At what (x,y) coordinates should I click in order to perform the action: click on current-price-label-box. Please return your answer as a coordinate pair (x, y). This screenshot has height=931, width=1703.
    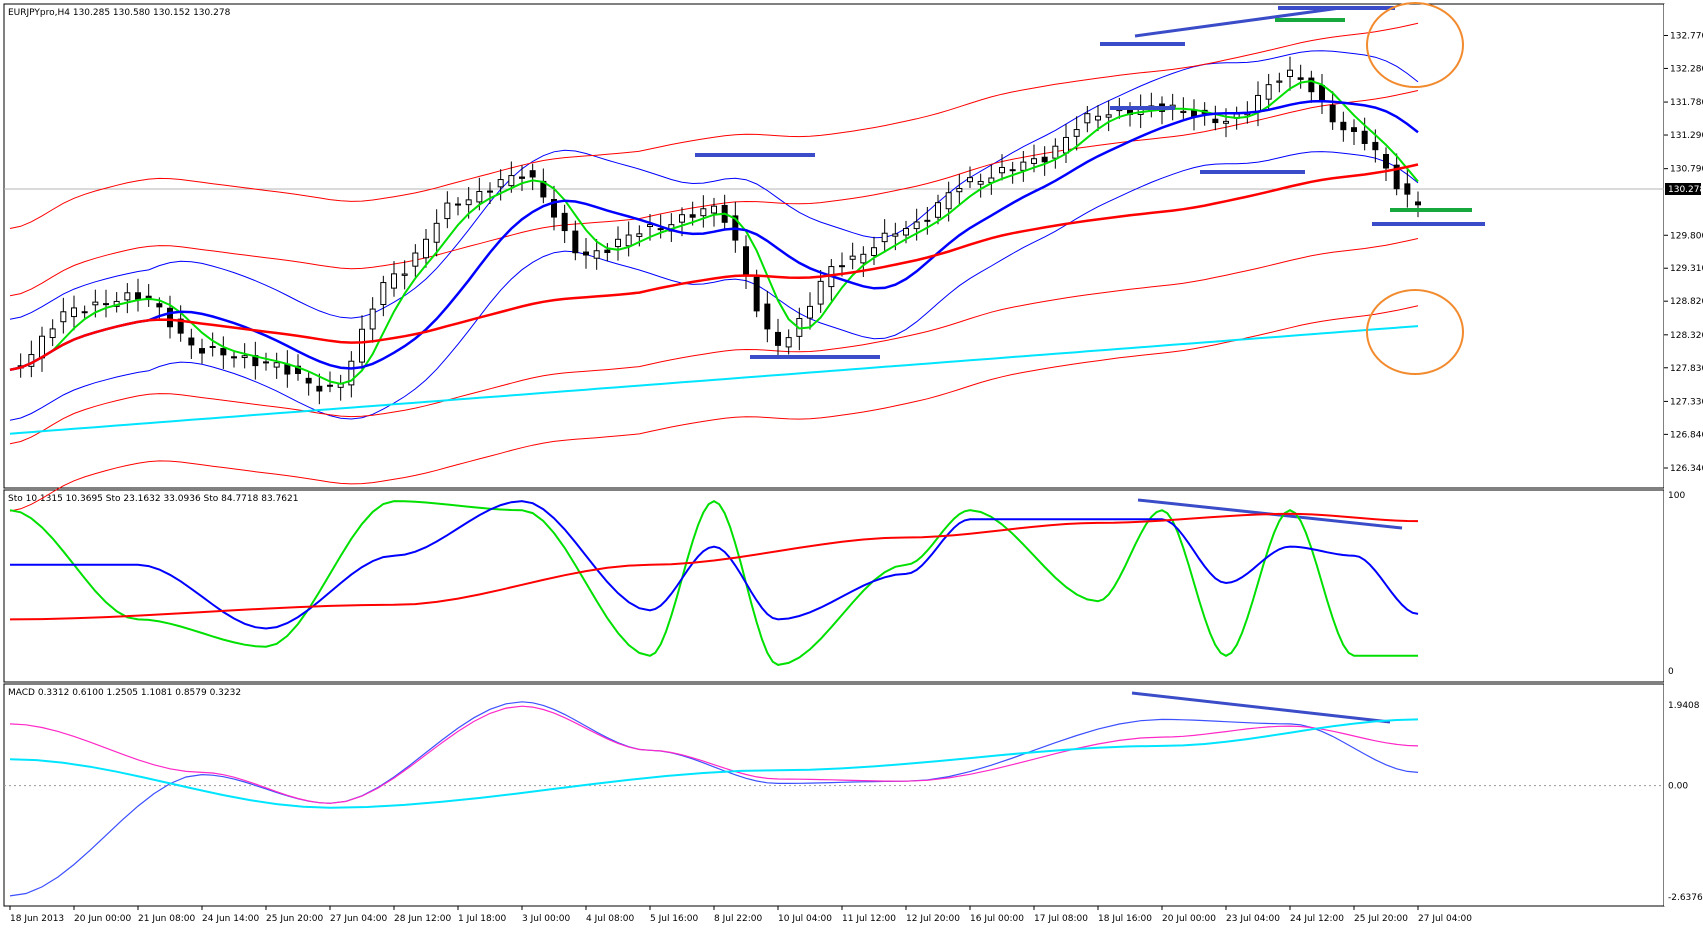
    Looking at the image, I should click on (1683, 189).